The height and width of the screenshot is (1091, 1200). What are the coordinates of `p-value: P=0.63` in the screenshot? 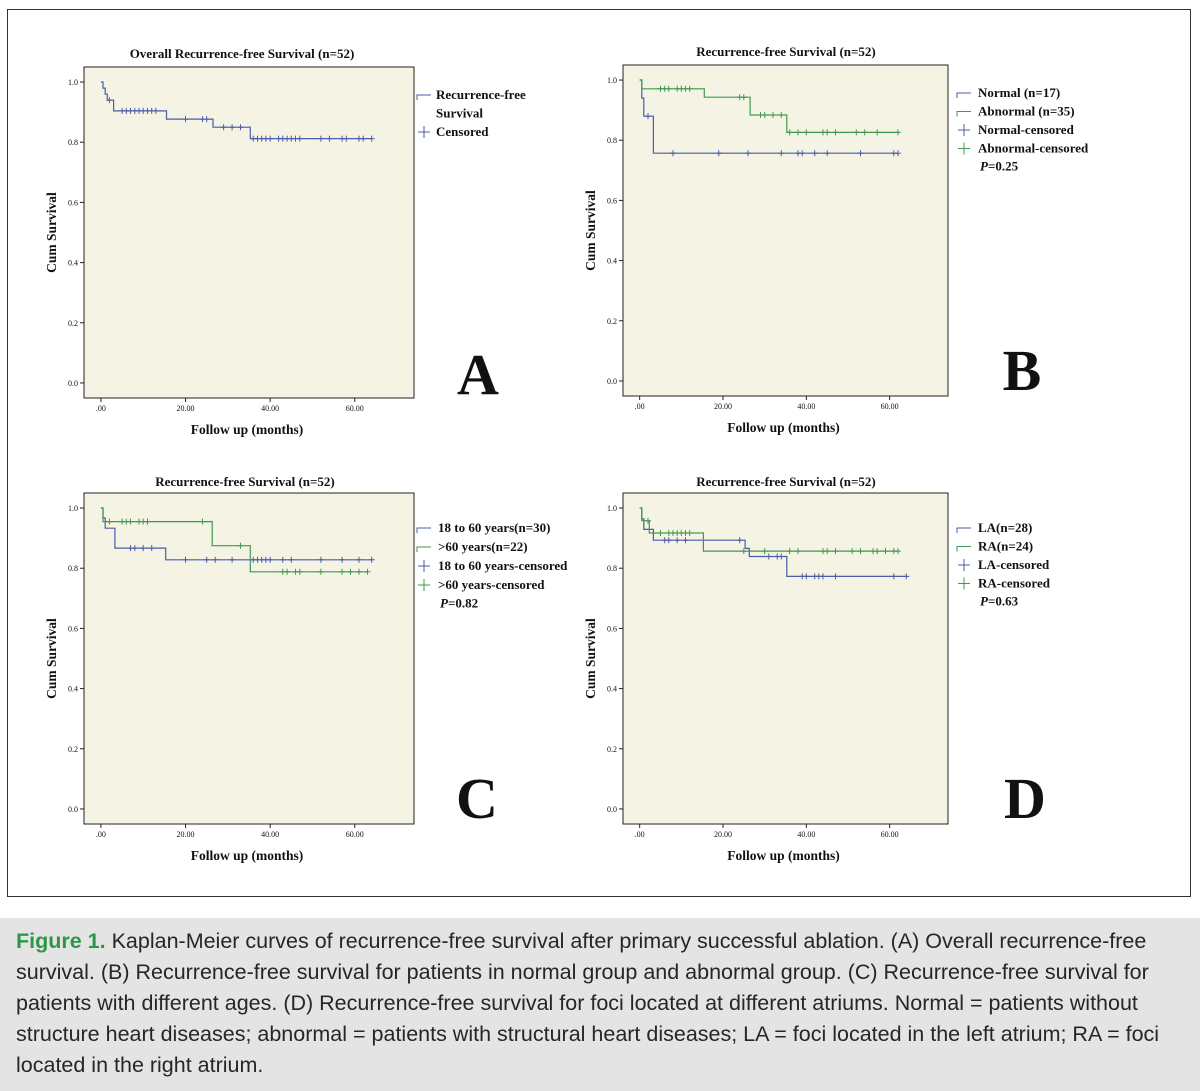 It's located at (999, 601).